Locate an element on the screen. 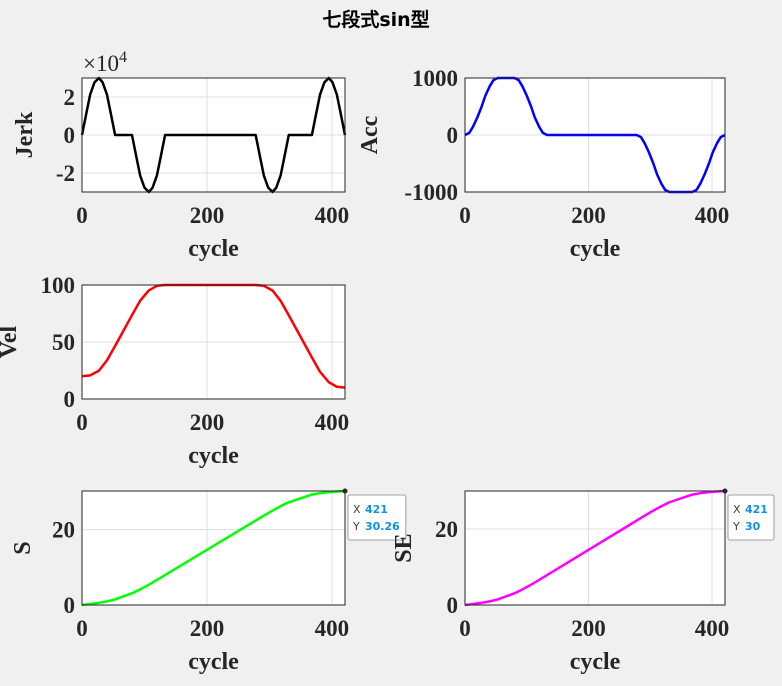 The image size is (782, 686). axis-exponent: ×10⁴ is located at coordinates (105, 62).